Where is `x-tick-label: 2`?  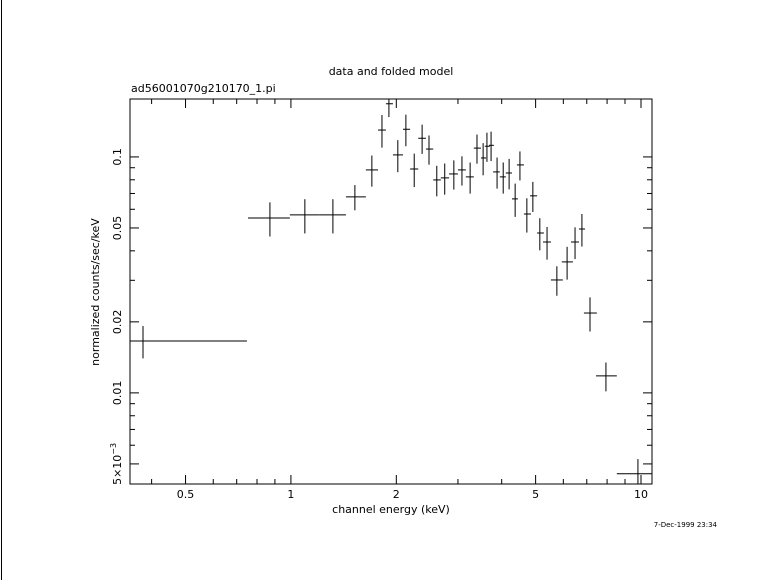
x-tick-label: 2 is located at coordinates (396, 494).